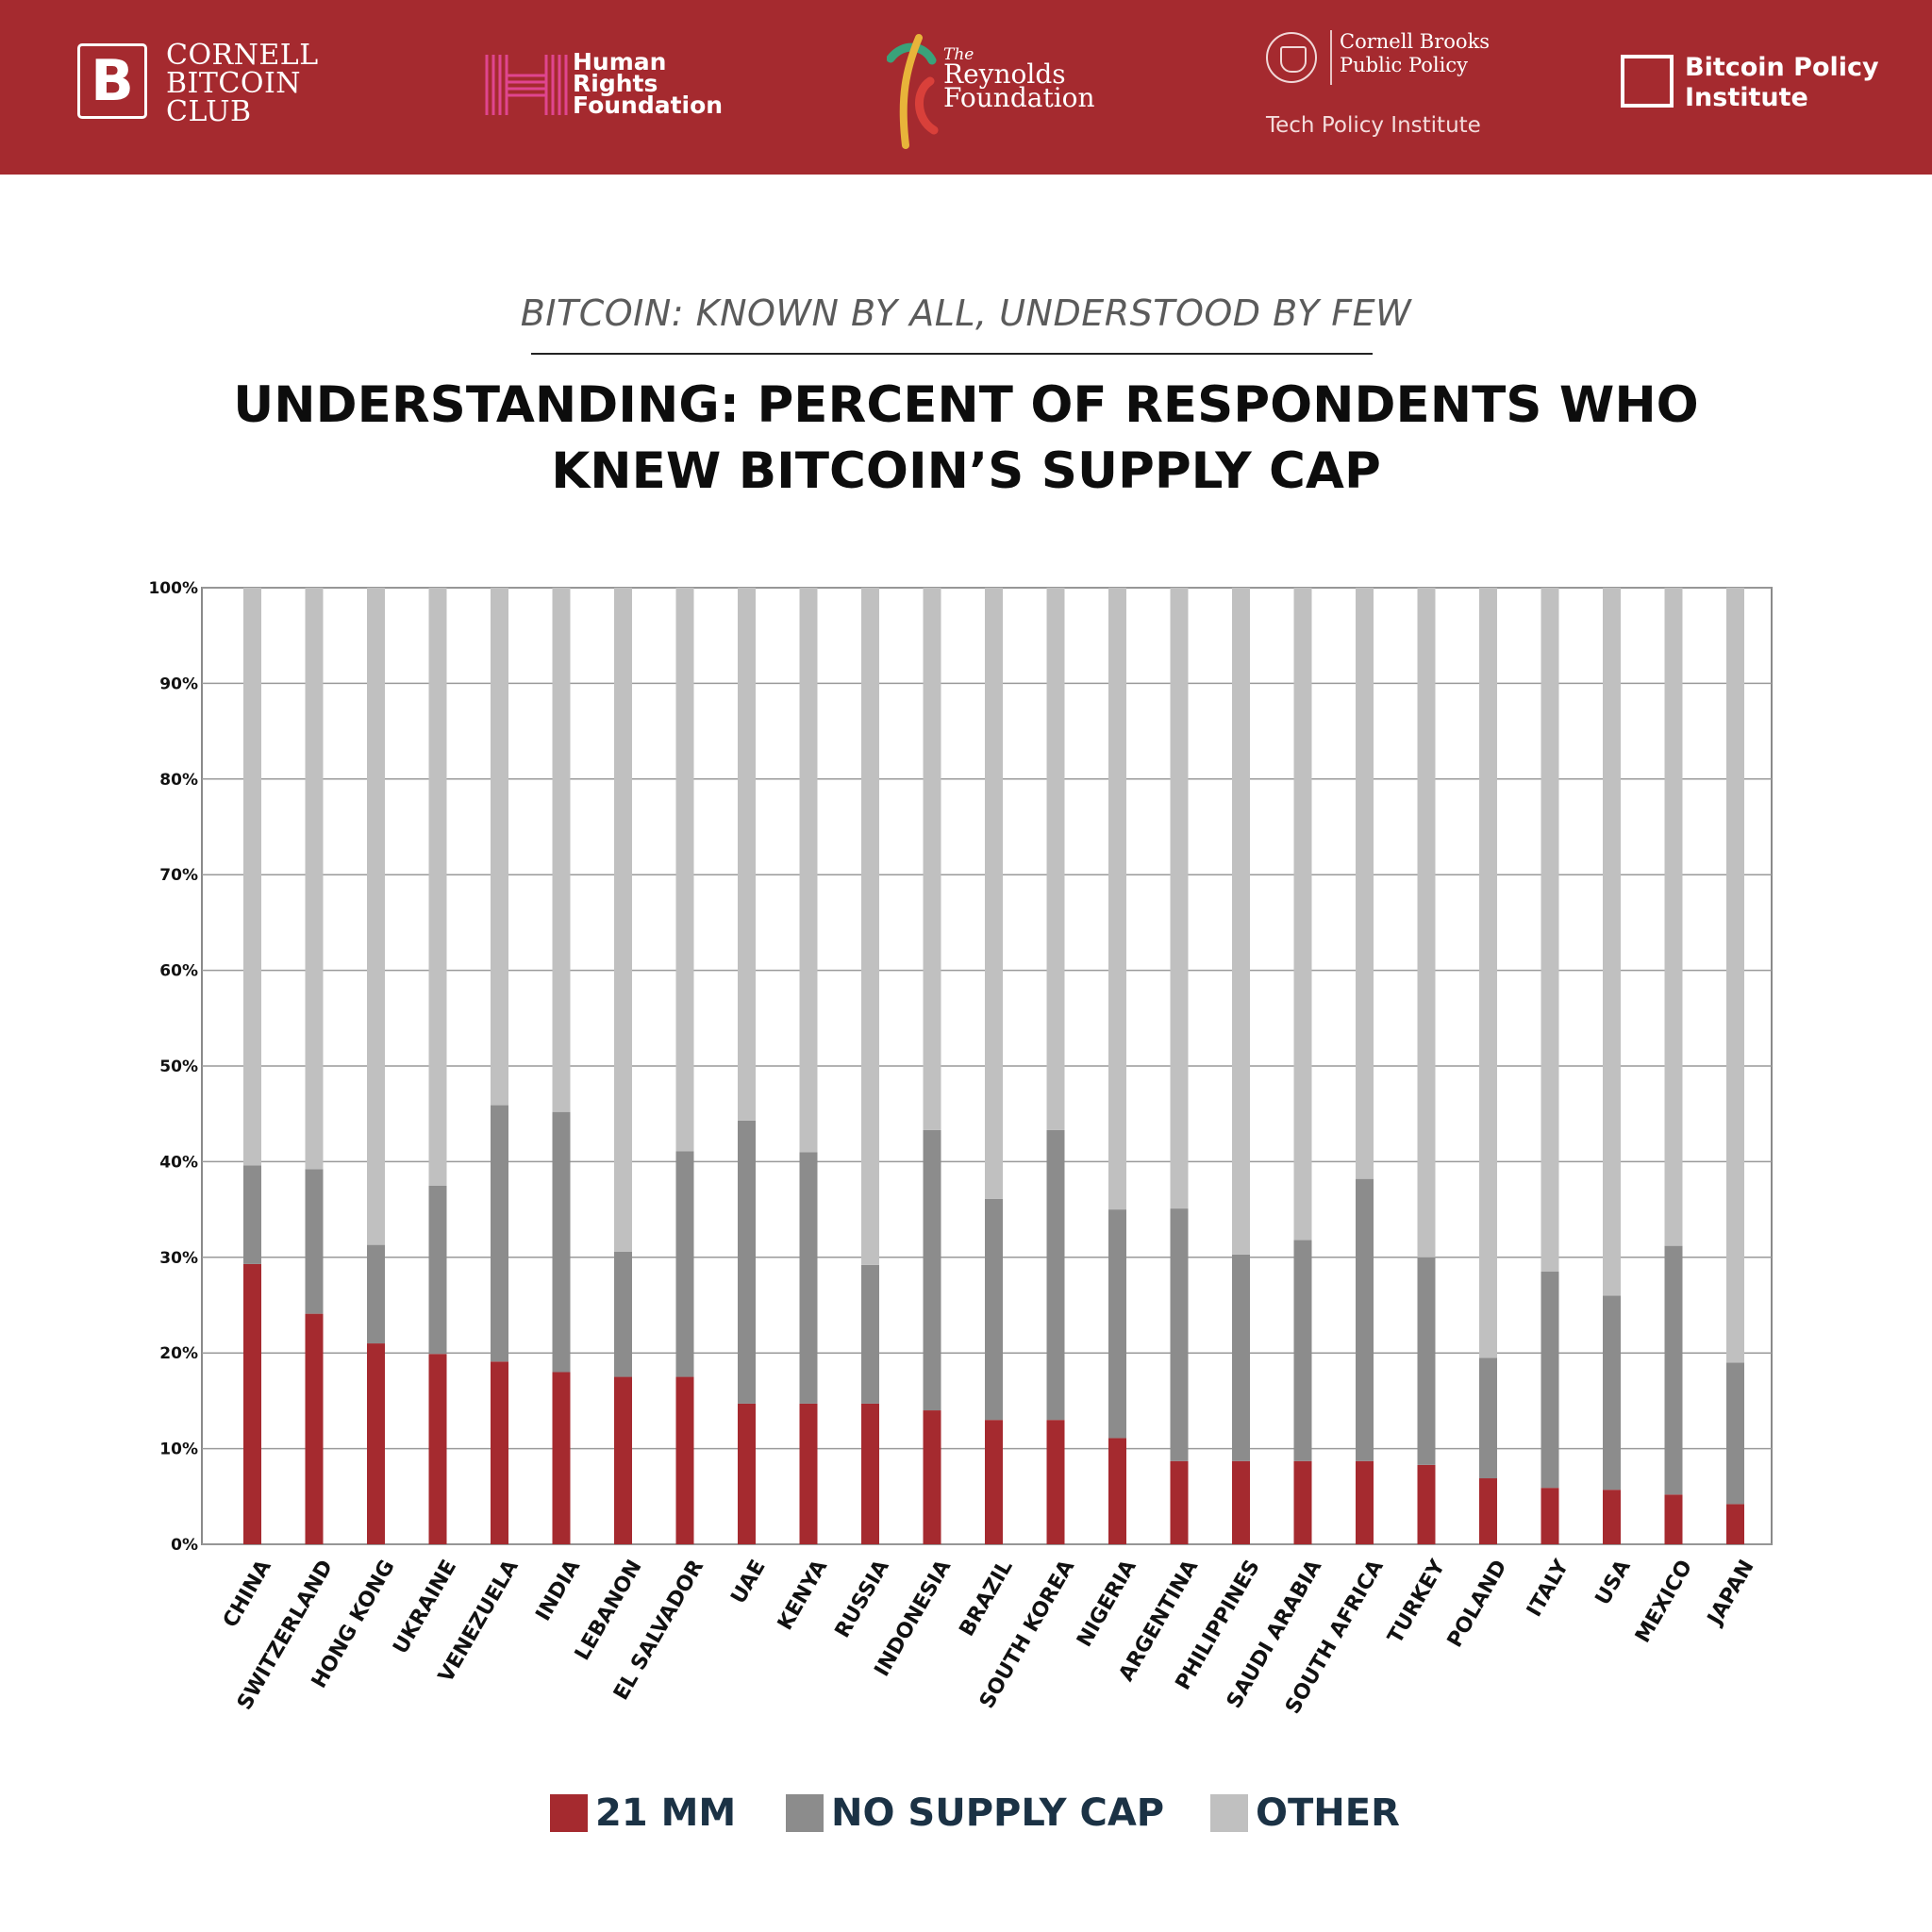  I want to click on reynolds-swoosh-icon, so click(913, 92).